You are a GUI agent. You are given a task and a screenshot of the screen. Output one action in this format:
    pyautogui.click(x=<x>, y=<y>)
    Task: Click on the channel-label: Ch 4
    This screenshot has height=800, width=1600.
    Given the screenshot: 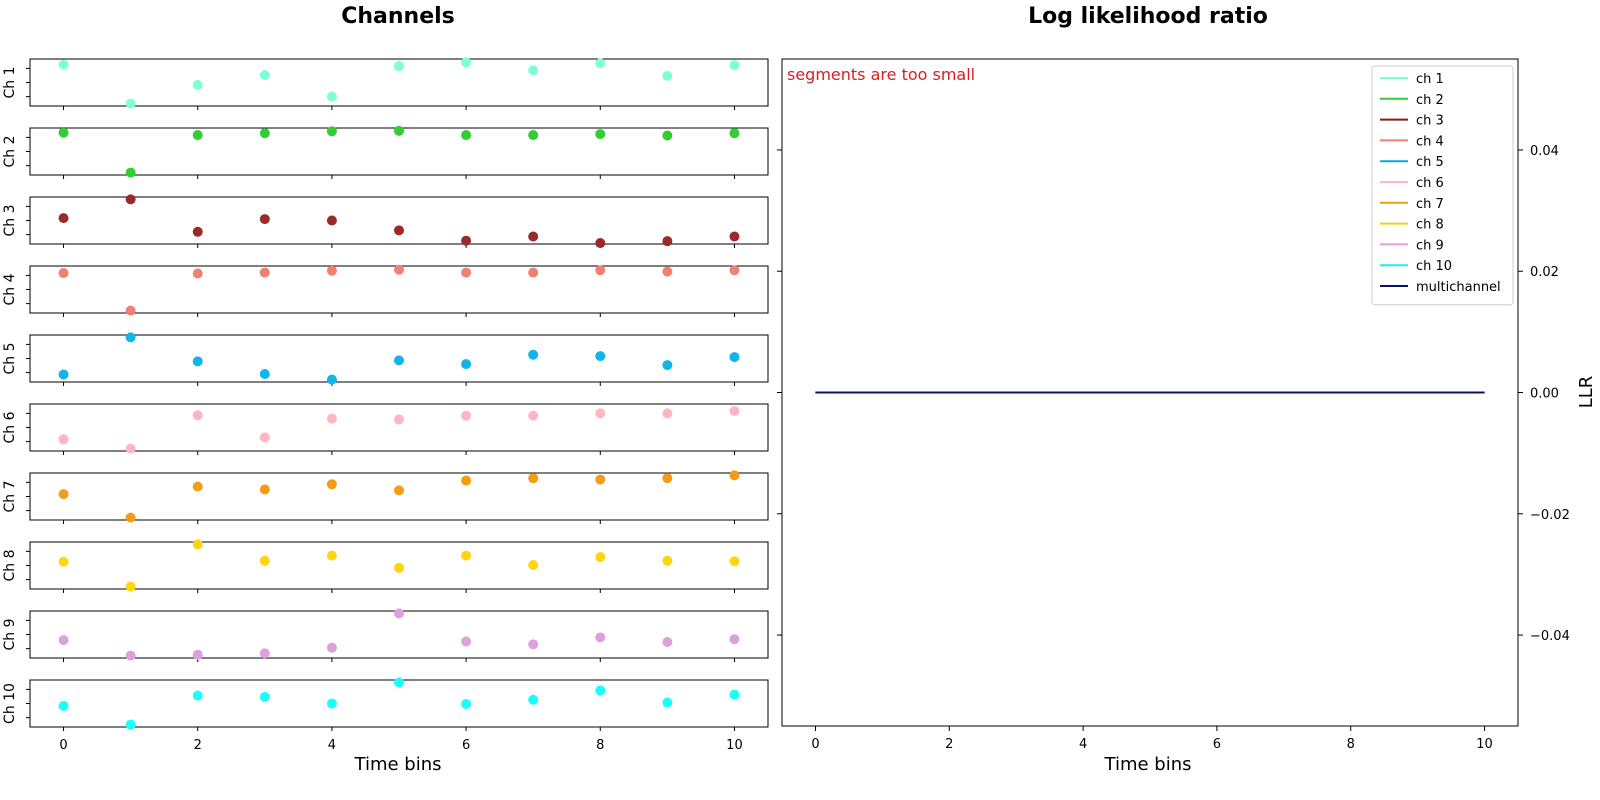 What is the action you would take?
    pyautogui.click(x=10, y=289)
    